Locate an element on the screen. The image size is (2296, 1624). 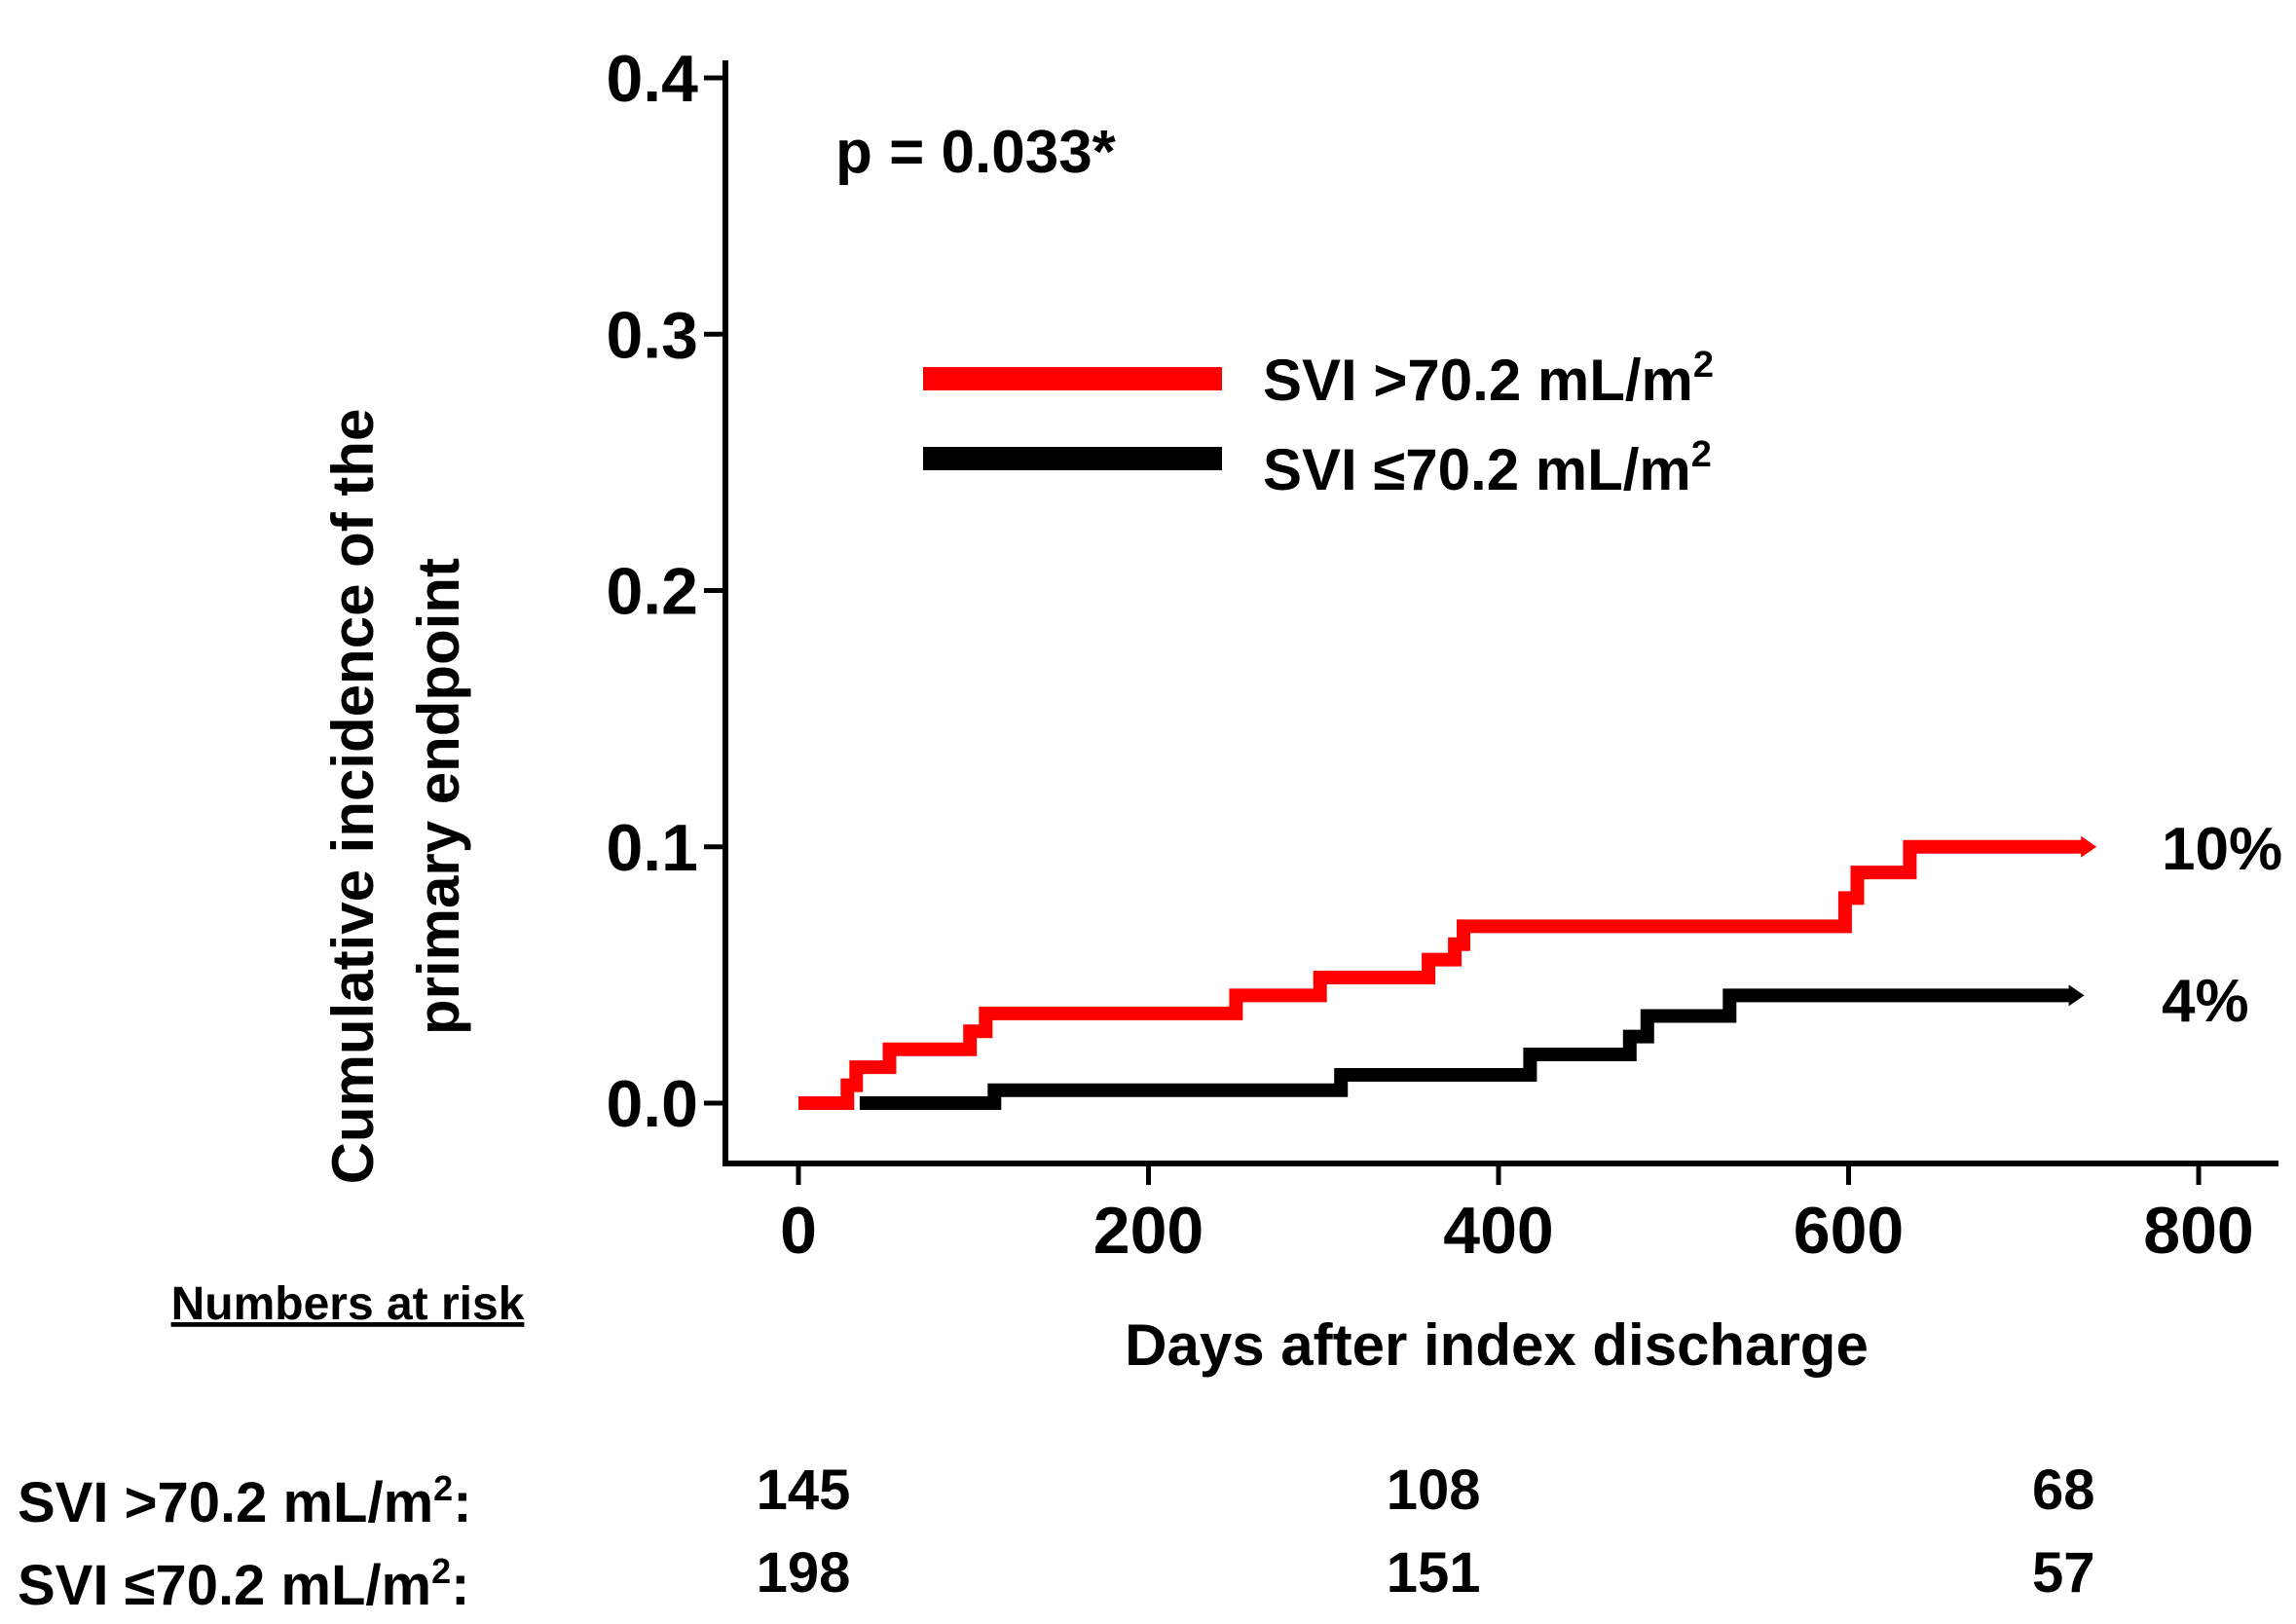
end-label-svi-low: 4% is located at coordinates (2206, 1002).